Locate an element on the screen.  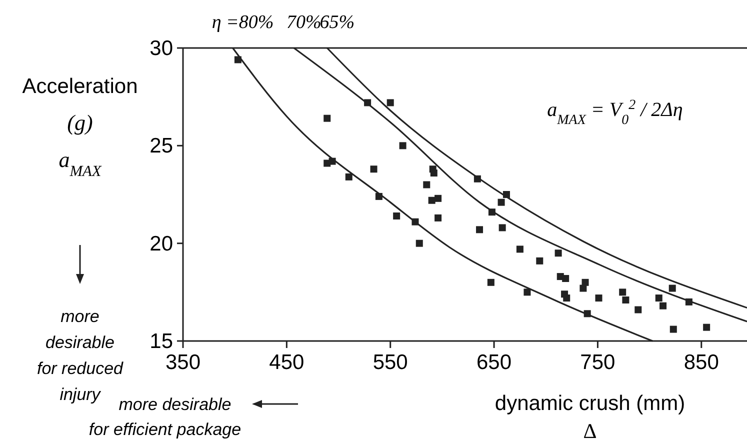
series-label: η =80% is located at coordinates (243, 22).